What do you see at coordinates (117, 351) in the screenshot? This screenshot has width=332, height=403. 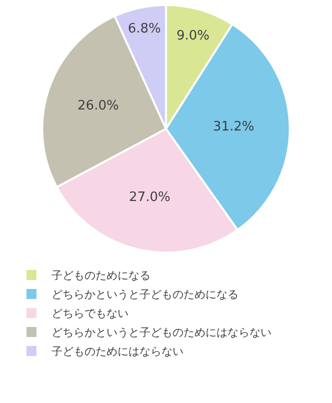 I see `legend-label: 子どものためにはならない` at bounding box center [117, 351].